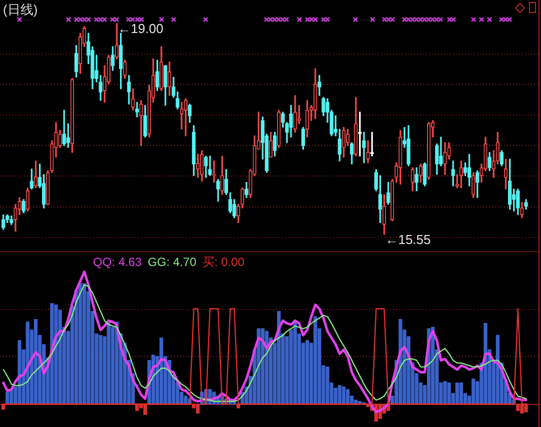  What do you see at coordinates (141, 28) in the screenshot?
I see `annotation: ←19.00` at bounding box center [141, 28].